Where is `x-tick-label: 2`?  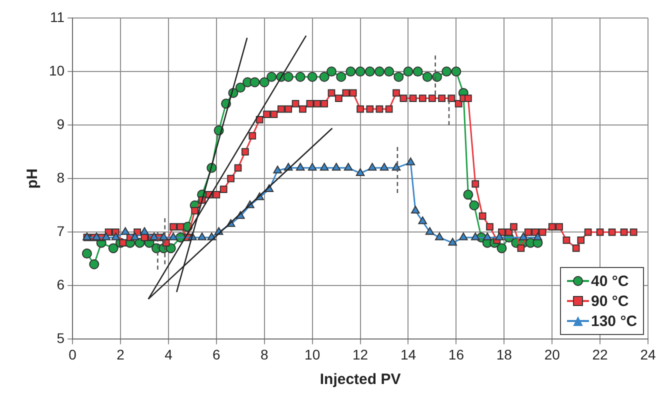 x-tick-label: 2 is located at coordinates (120, 354).